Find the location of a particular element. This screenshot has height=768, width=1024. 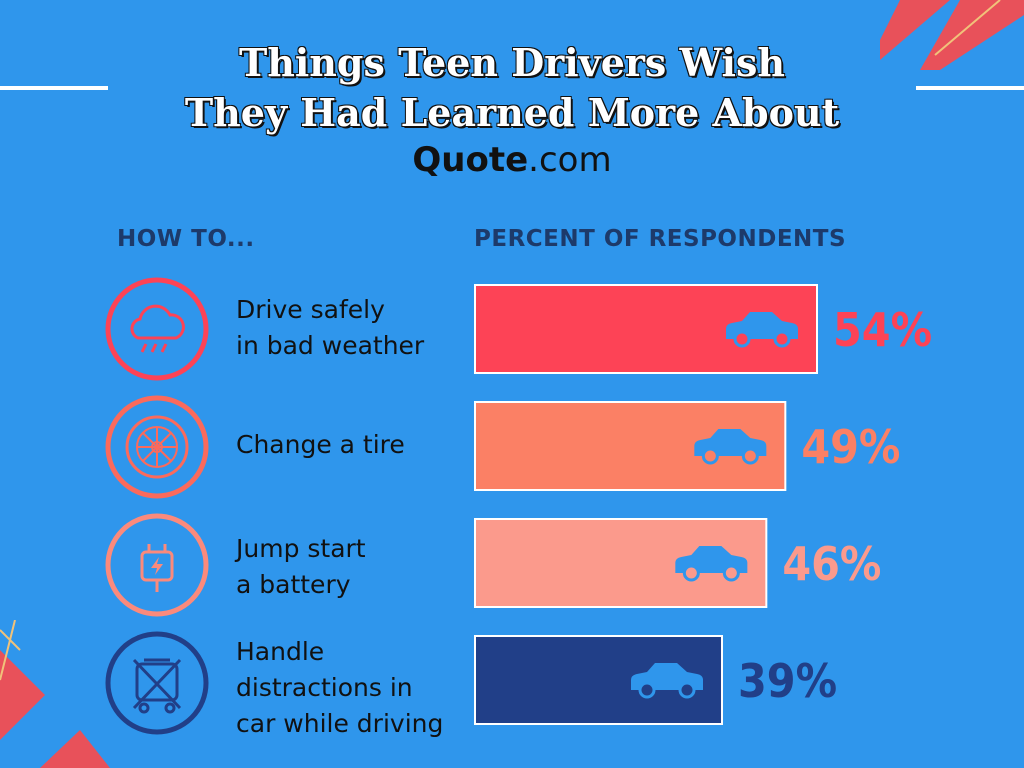

title-rule-right is located at coordinates (970, 88).